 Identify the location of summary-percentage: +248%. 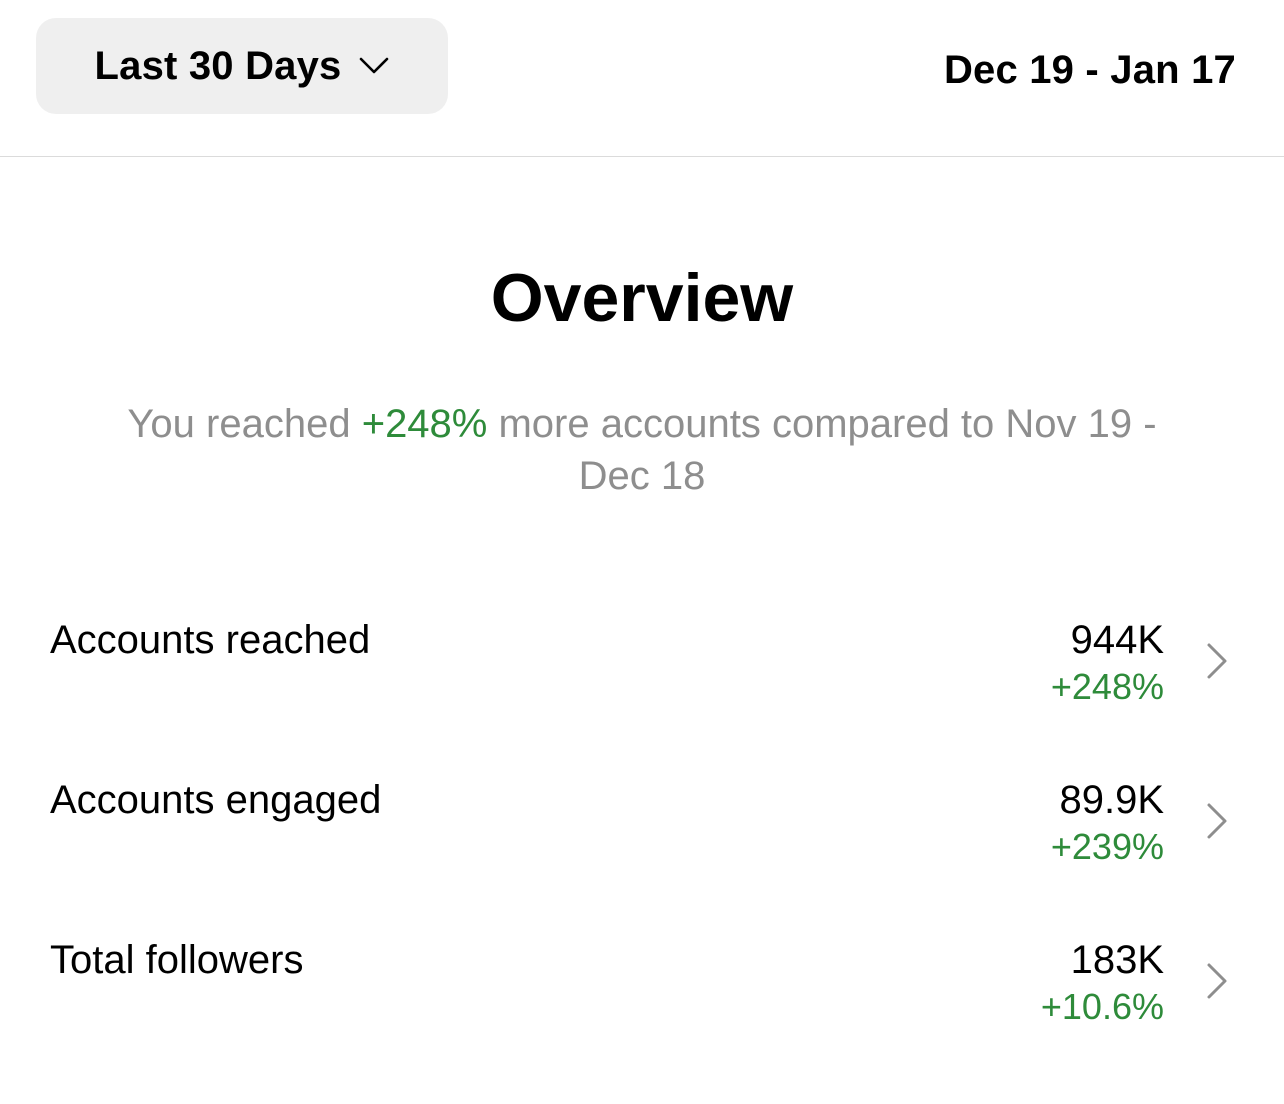
(424, 424).